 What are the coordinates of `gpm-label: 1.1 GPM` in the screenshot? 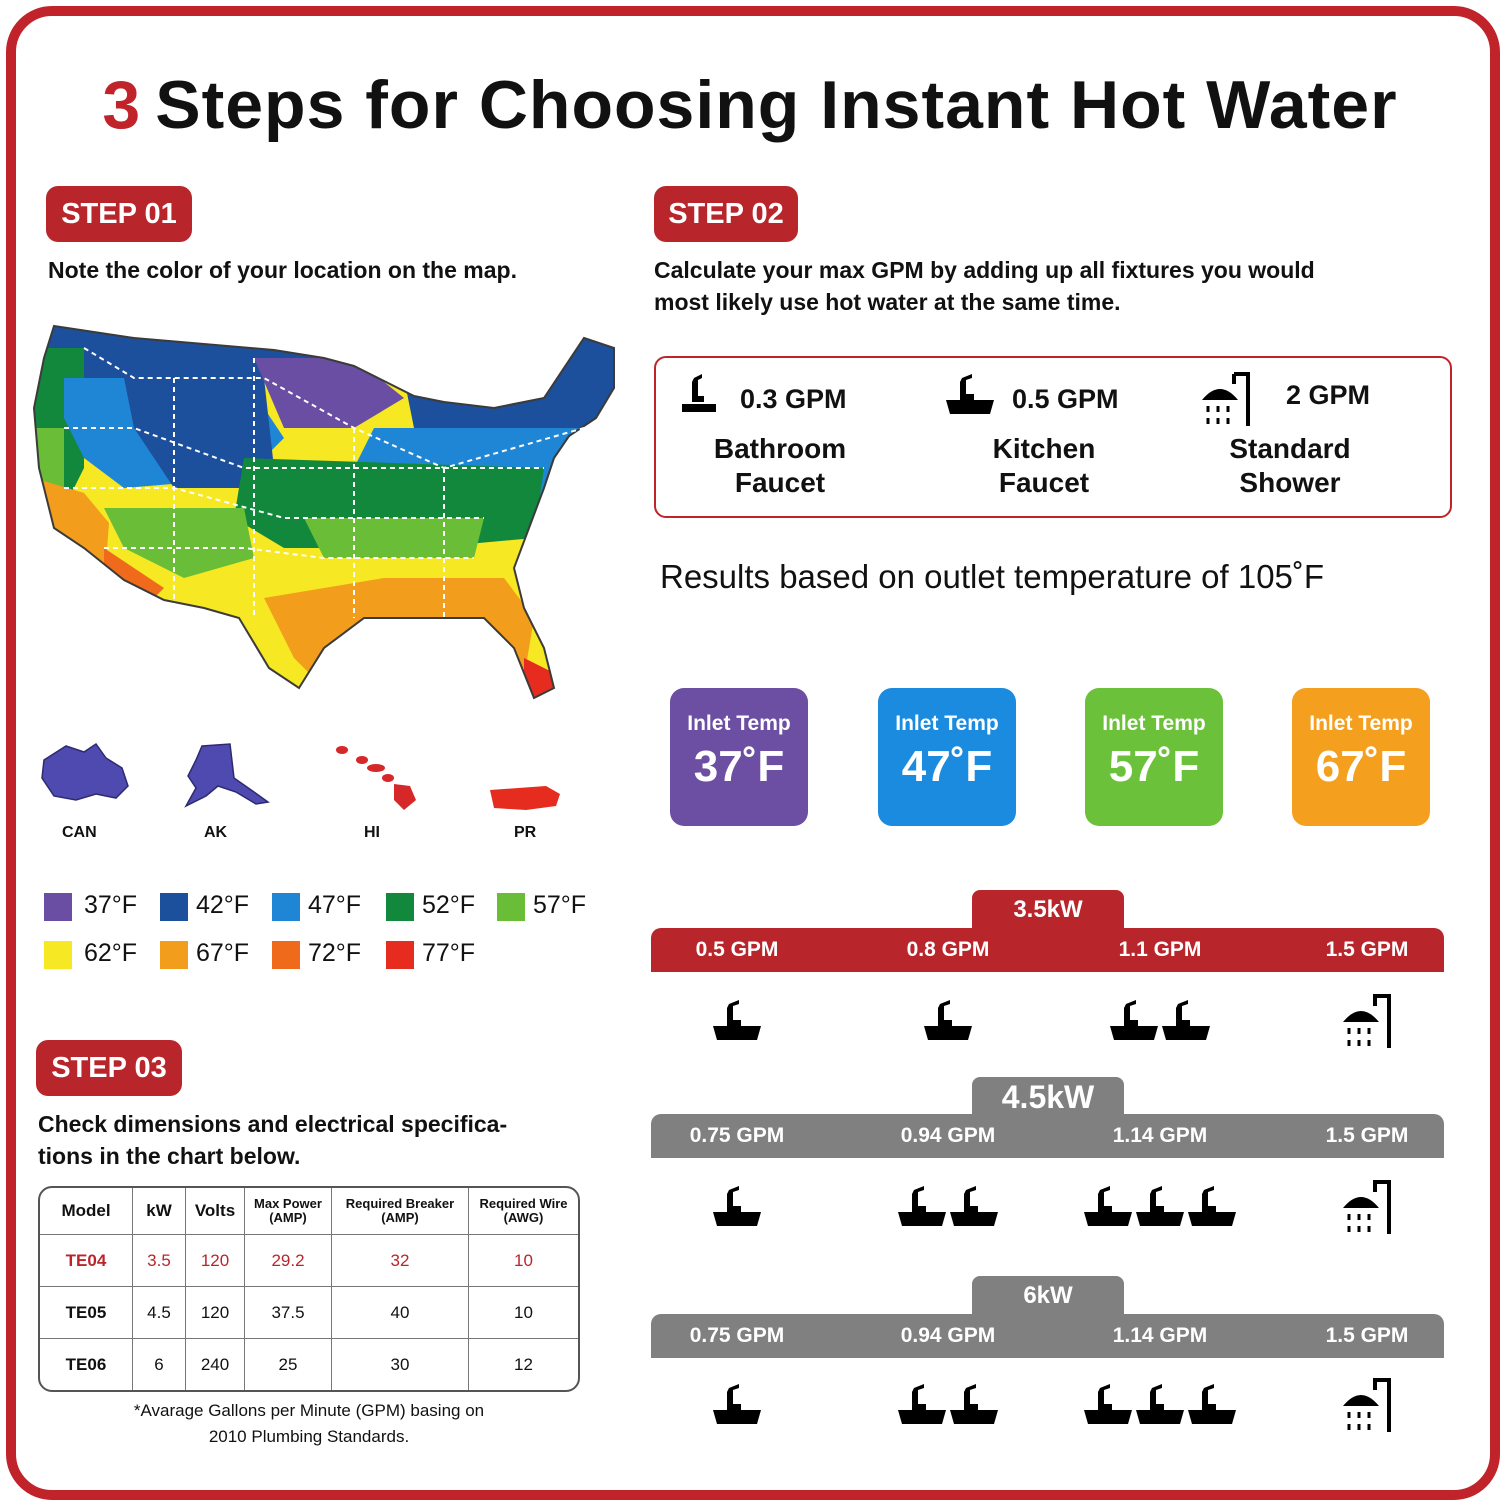 It's located at (1160, 949).